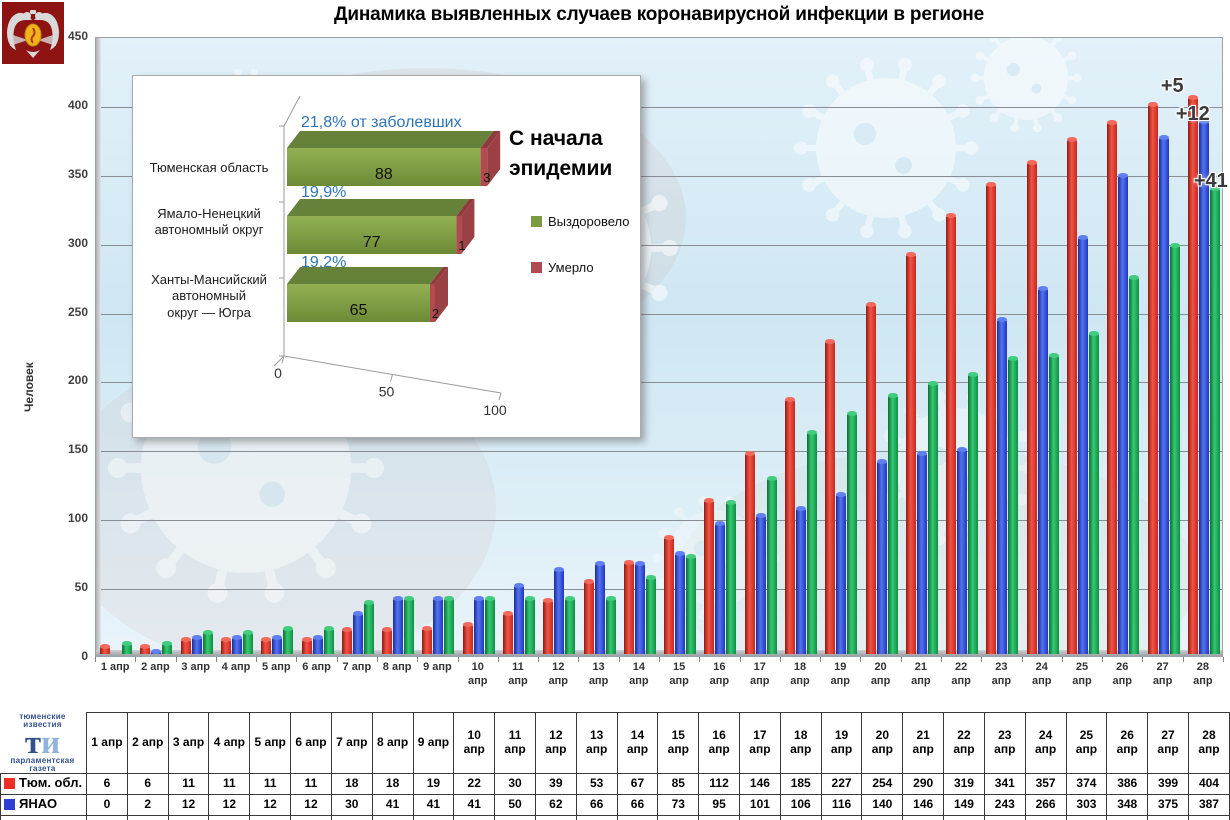  I want to click on legend-swatch, so click(536, 221).